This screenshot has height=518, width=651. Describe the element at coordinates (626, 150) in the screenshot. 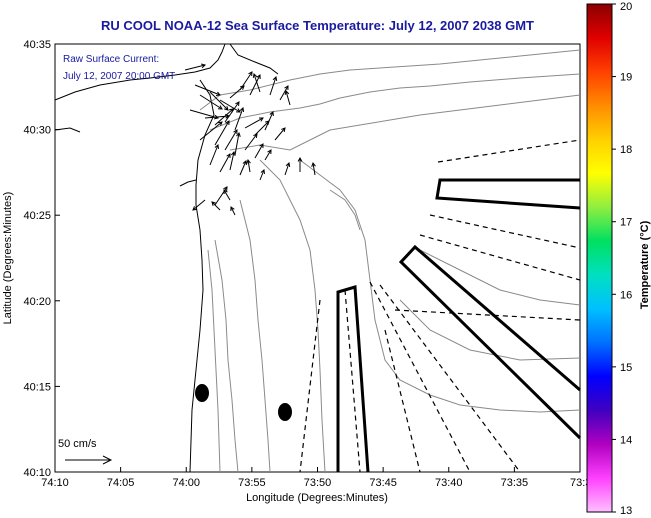

I see `colorbar-tick-label: 18` at that location.